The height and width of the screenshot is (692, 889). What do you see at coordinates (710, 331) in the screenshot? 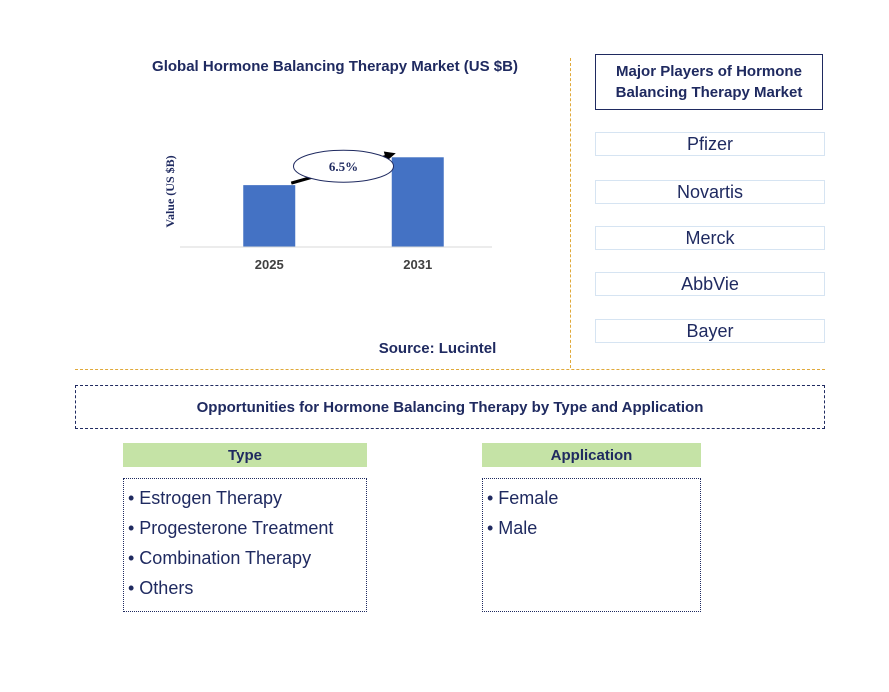
I see `player-bayer: Bayer` at bounding box center [710, 331].